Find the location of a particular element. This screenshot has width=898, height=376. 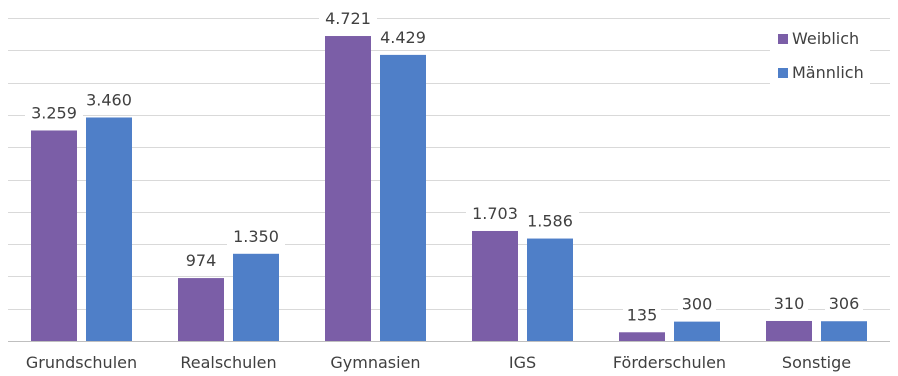

category-label: Realschulen is located at coordinates (228, 362).